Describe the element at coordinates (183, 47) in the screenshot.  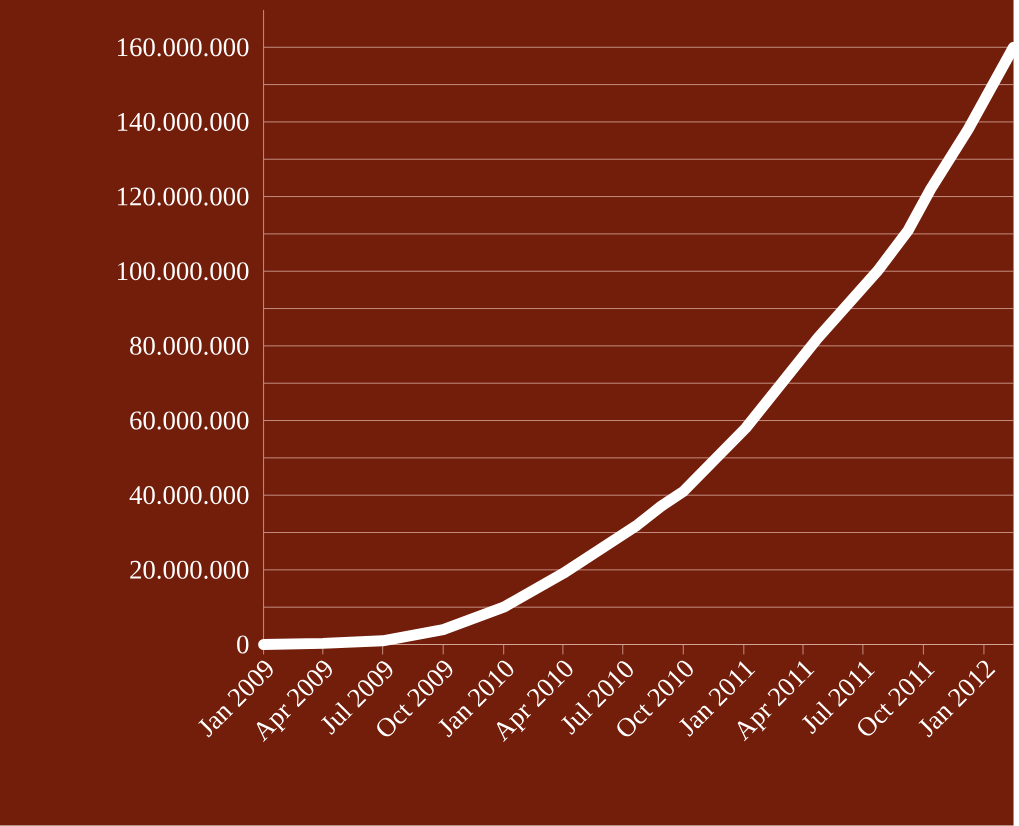
I see `y-tick-label: 160.000.000` at that location.